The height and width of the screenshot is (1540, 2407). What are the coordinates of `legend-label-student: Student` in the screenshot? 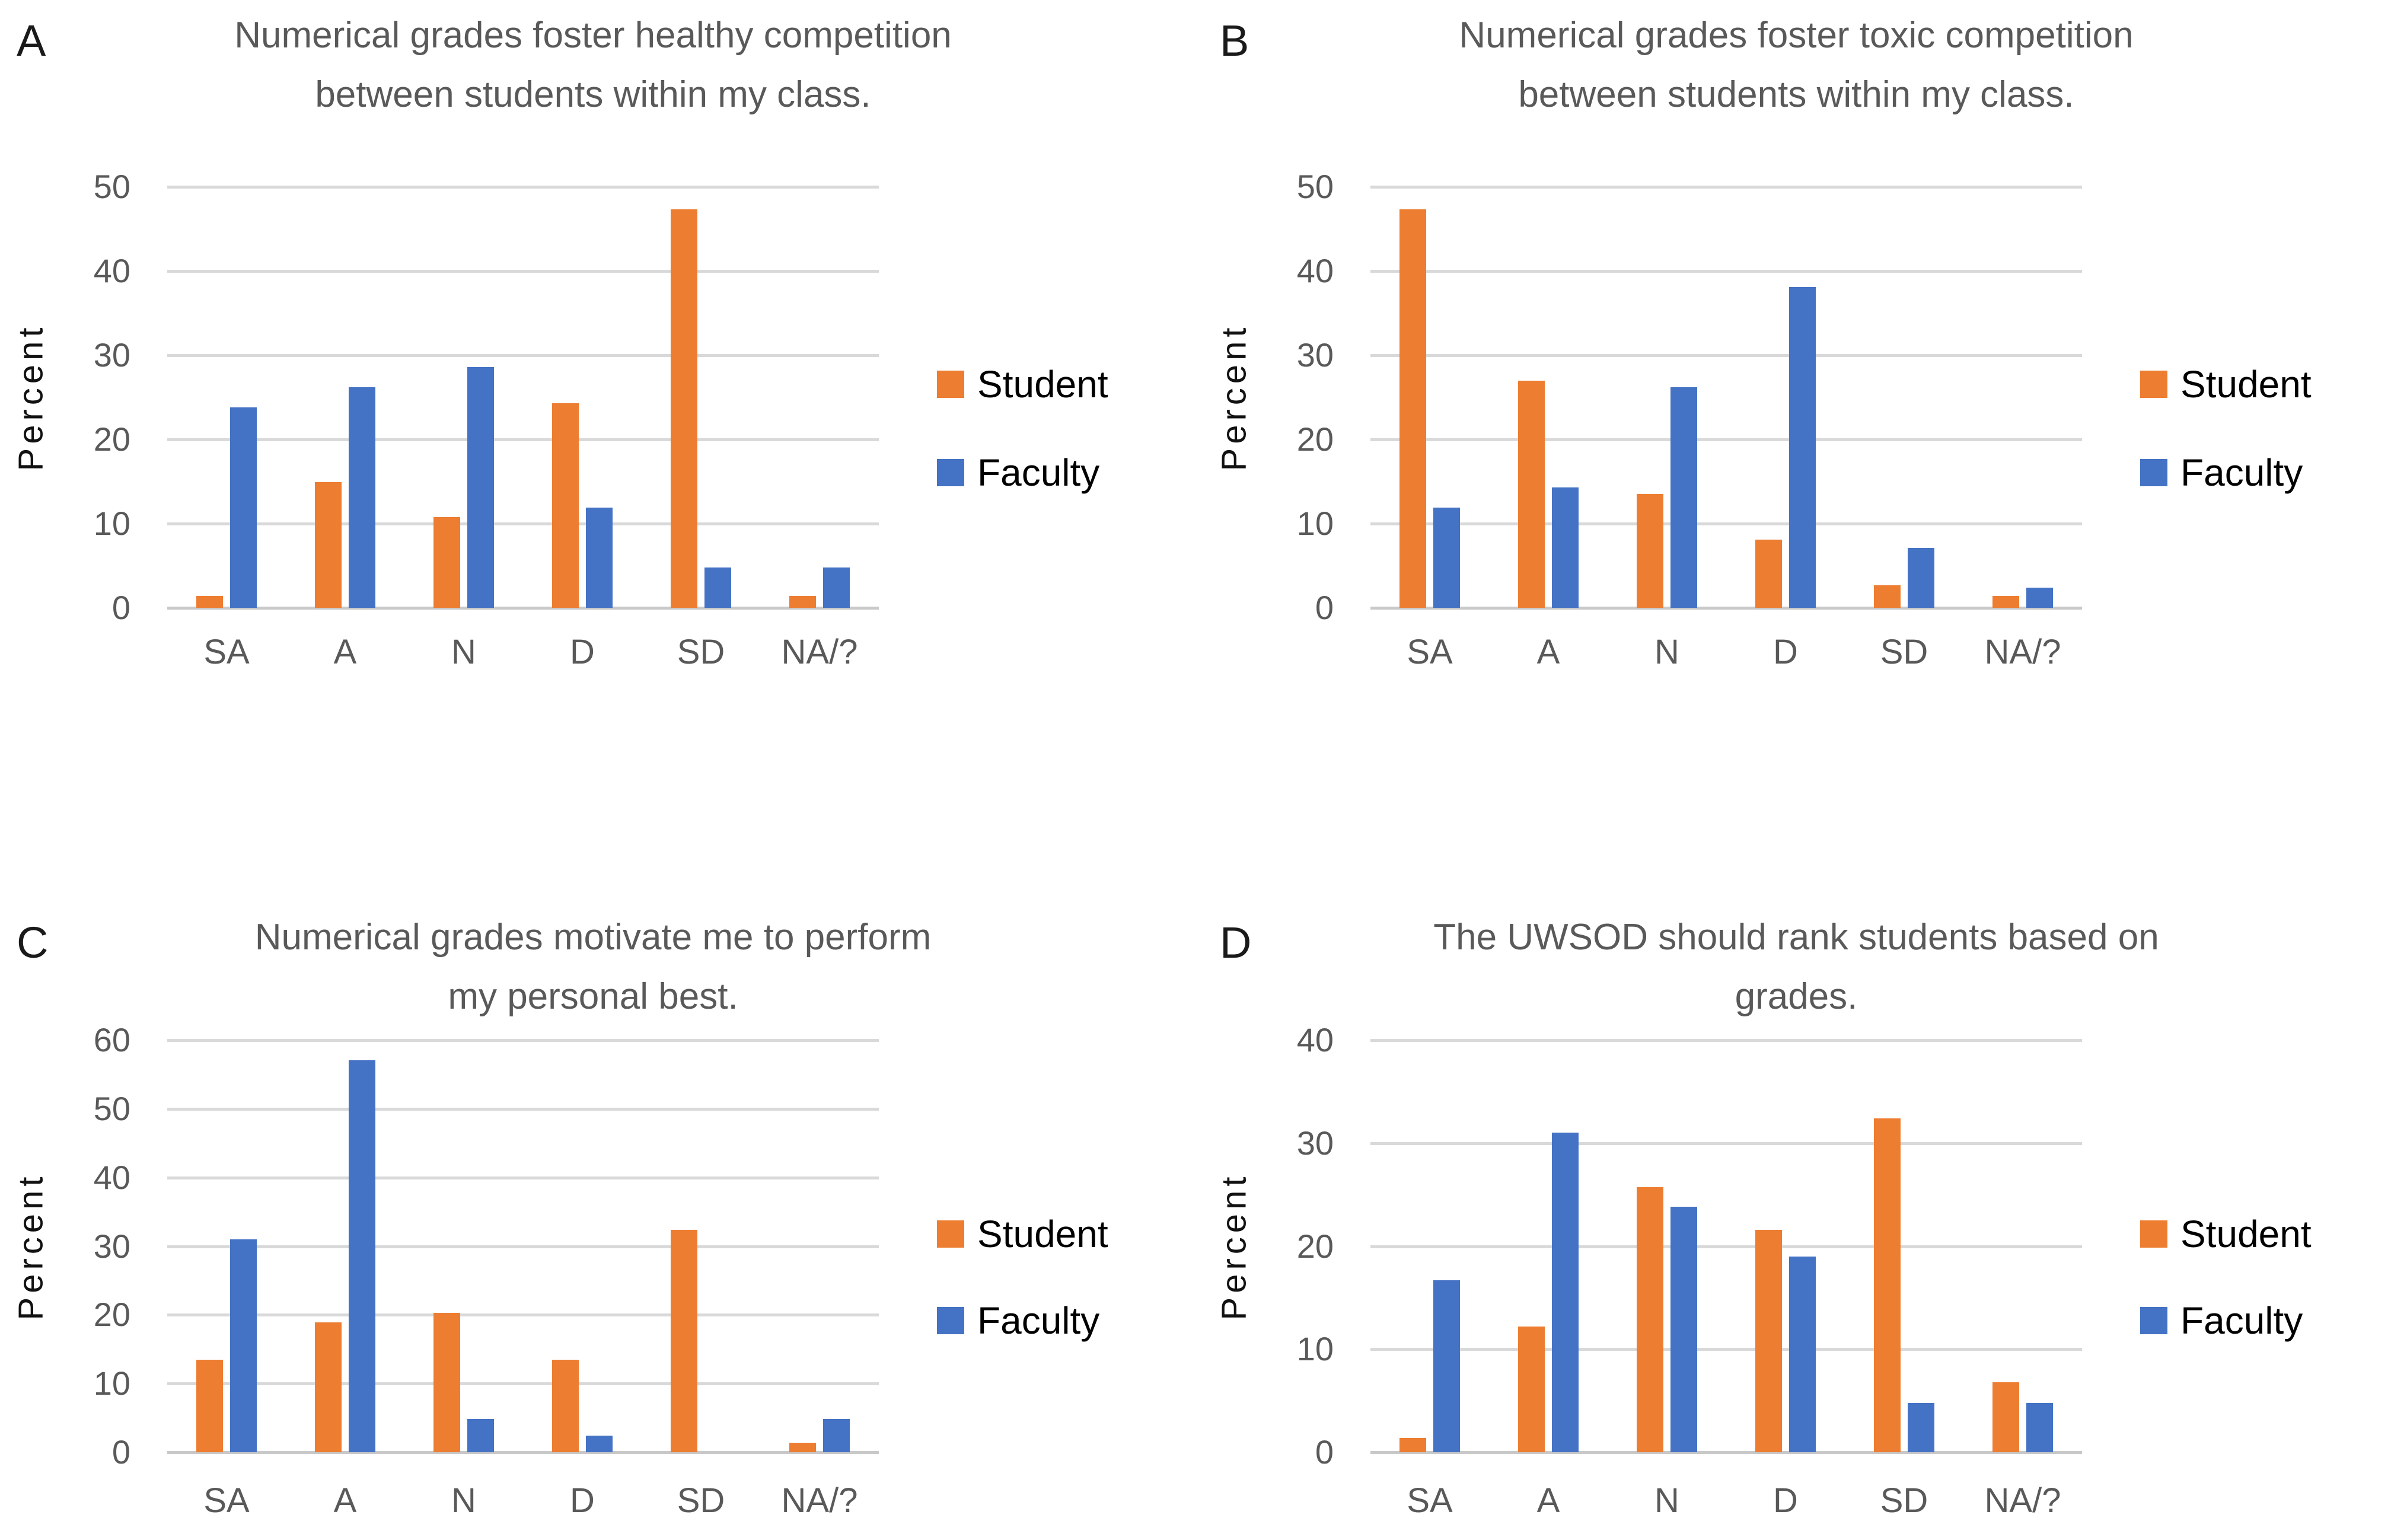 It's located at (2246, 1234).